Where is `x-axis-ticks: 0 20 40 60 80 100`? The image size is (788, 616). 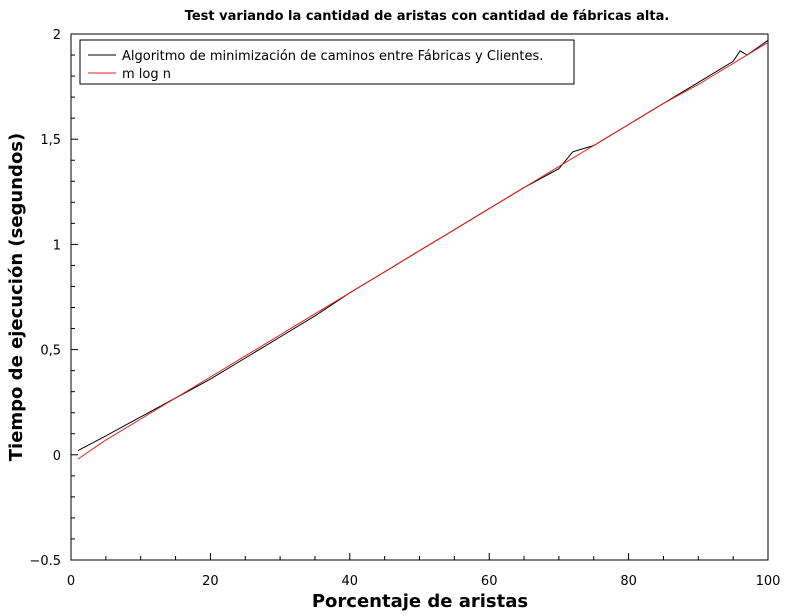 x-axis-ticks: 0 20 40 60 80 100 is located at coordinates (424, 571).